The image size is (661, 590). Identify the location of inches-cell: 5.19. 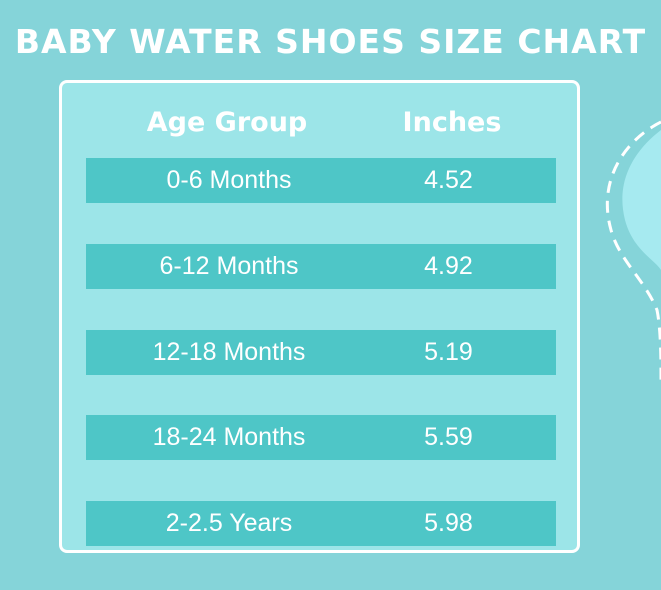
(448, 352).